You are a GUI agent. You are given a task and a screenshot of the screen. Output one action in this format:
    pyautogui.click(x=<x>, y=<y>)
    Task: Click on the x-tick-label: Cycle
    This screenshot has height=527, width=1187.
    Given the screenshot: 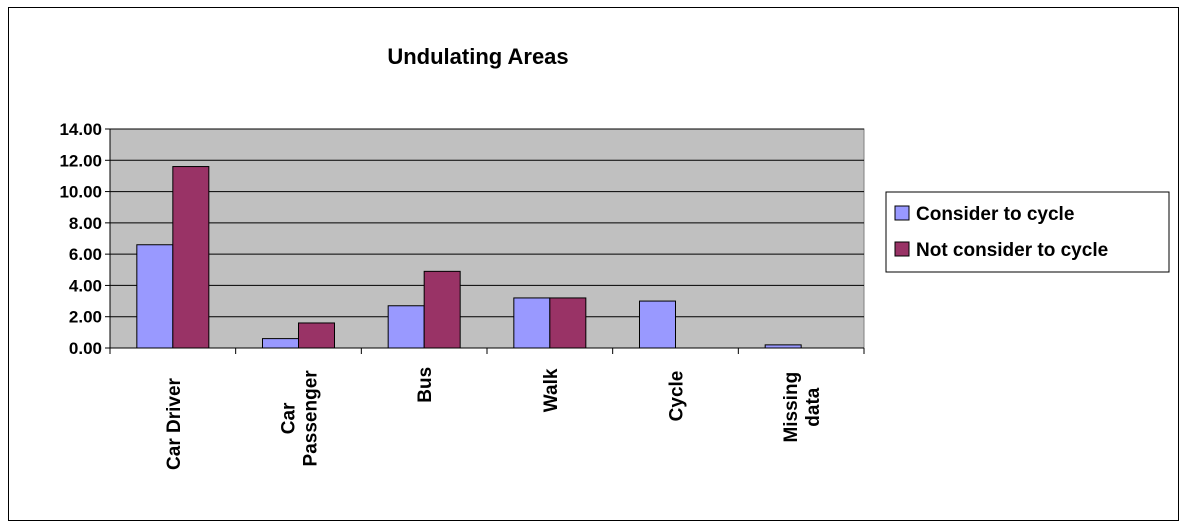 What is the action you would take?
    pyautogui.click(x=677, y=396)
    